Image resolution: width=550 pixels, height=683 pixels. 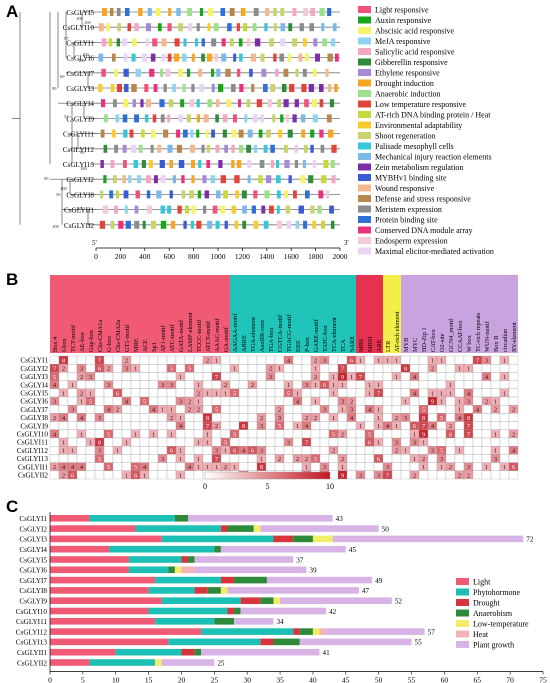 What do you see at coordinates (478, 332) in the screenshot?
I see `element-name: TC-rich repeats` at bounding box center [478, 332].